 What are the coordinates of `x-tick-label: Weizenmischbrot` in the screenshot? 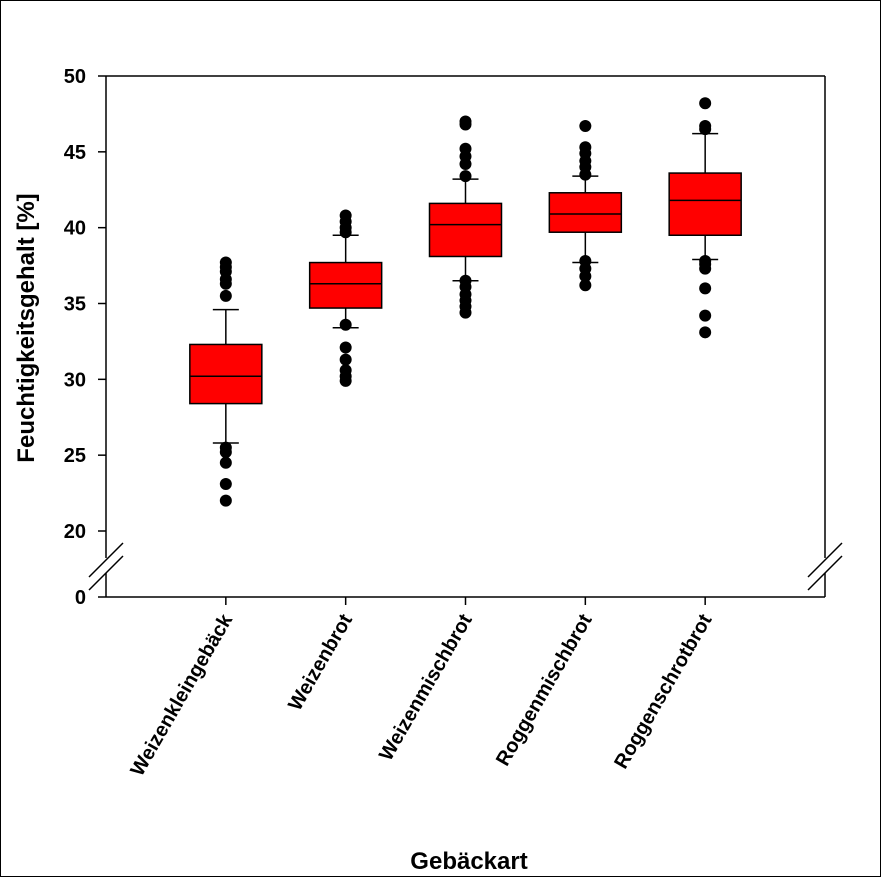 It's located at (426, 687).